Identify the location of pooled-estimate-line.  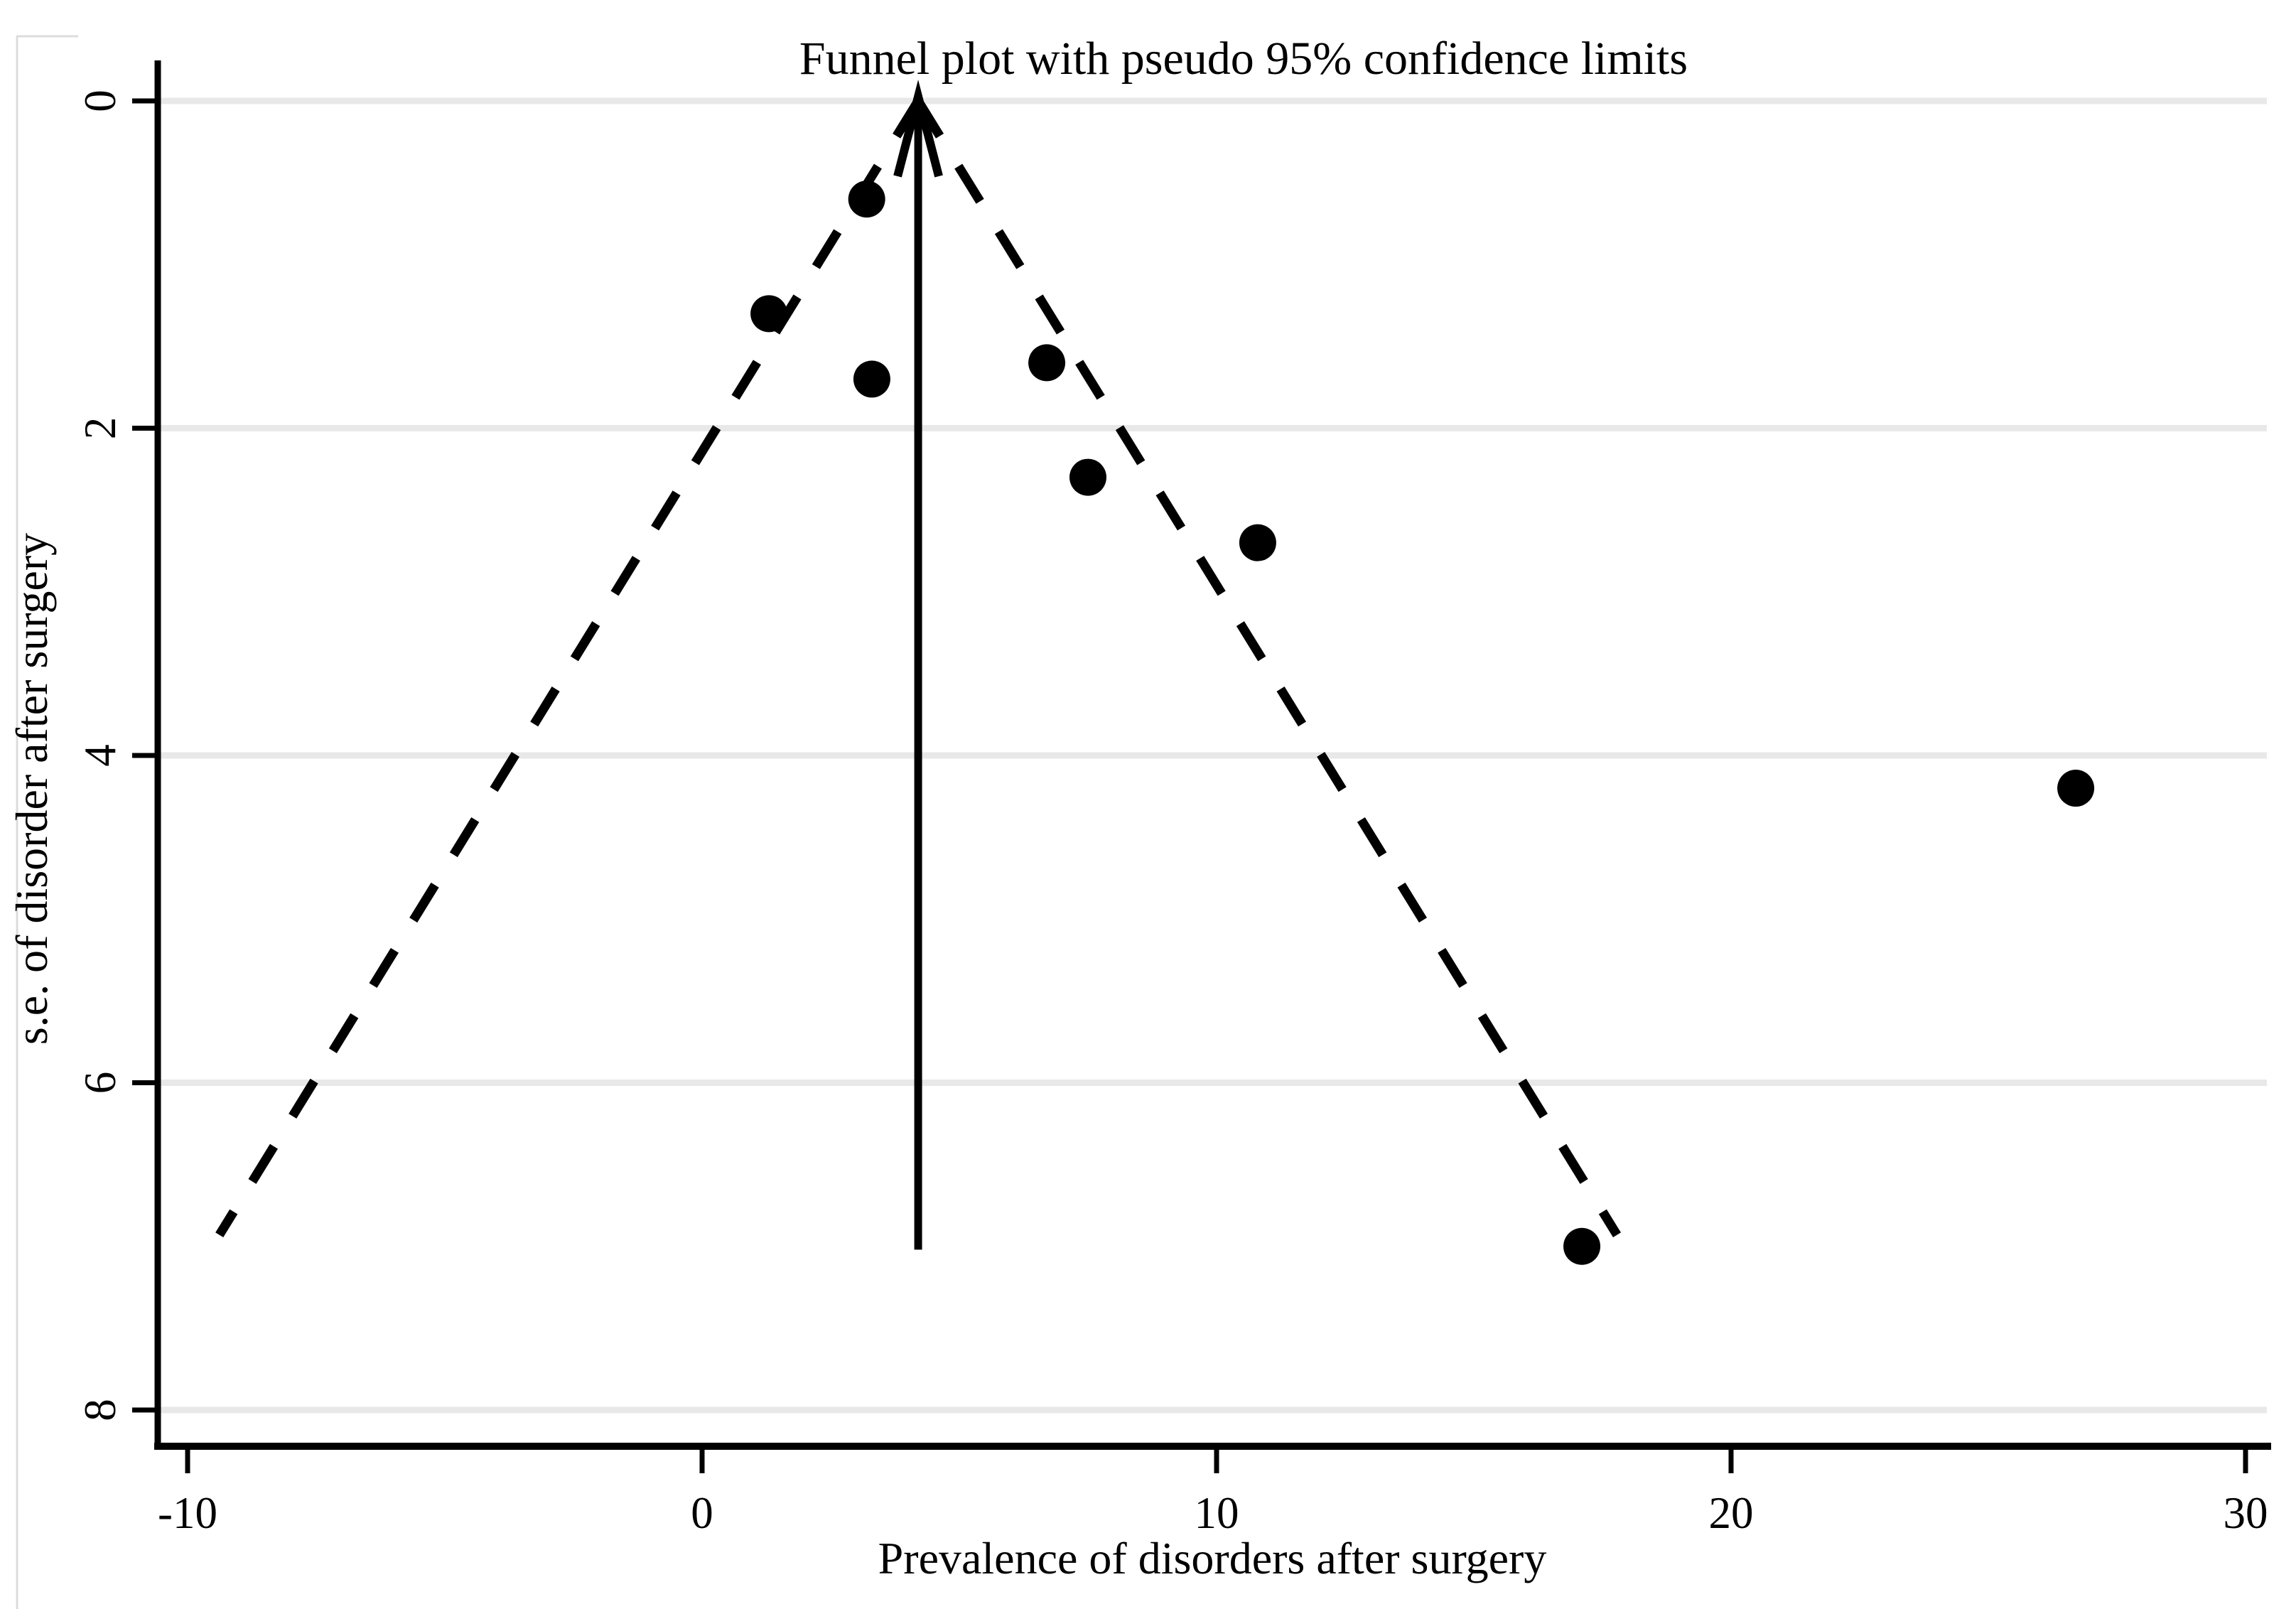
(918, 665).